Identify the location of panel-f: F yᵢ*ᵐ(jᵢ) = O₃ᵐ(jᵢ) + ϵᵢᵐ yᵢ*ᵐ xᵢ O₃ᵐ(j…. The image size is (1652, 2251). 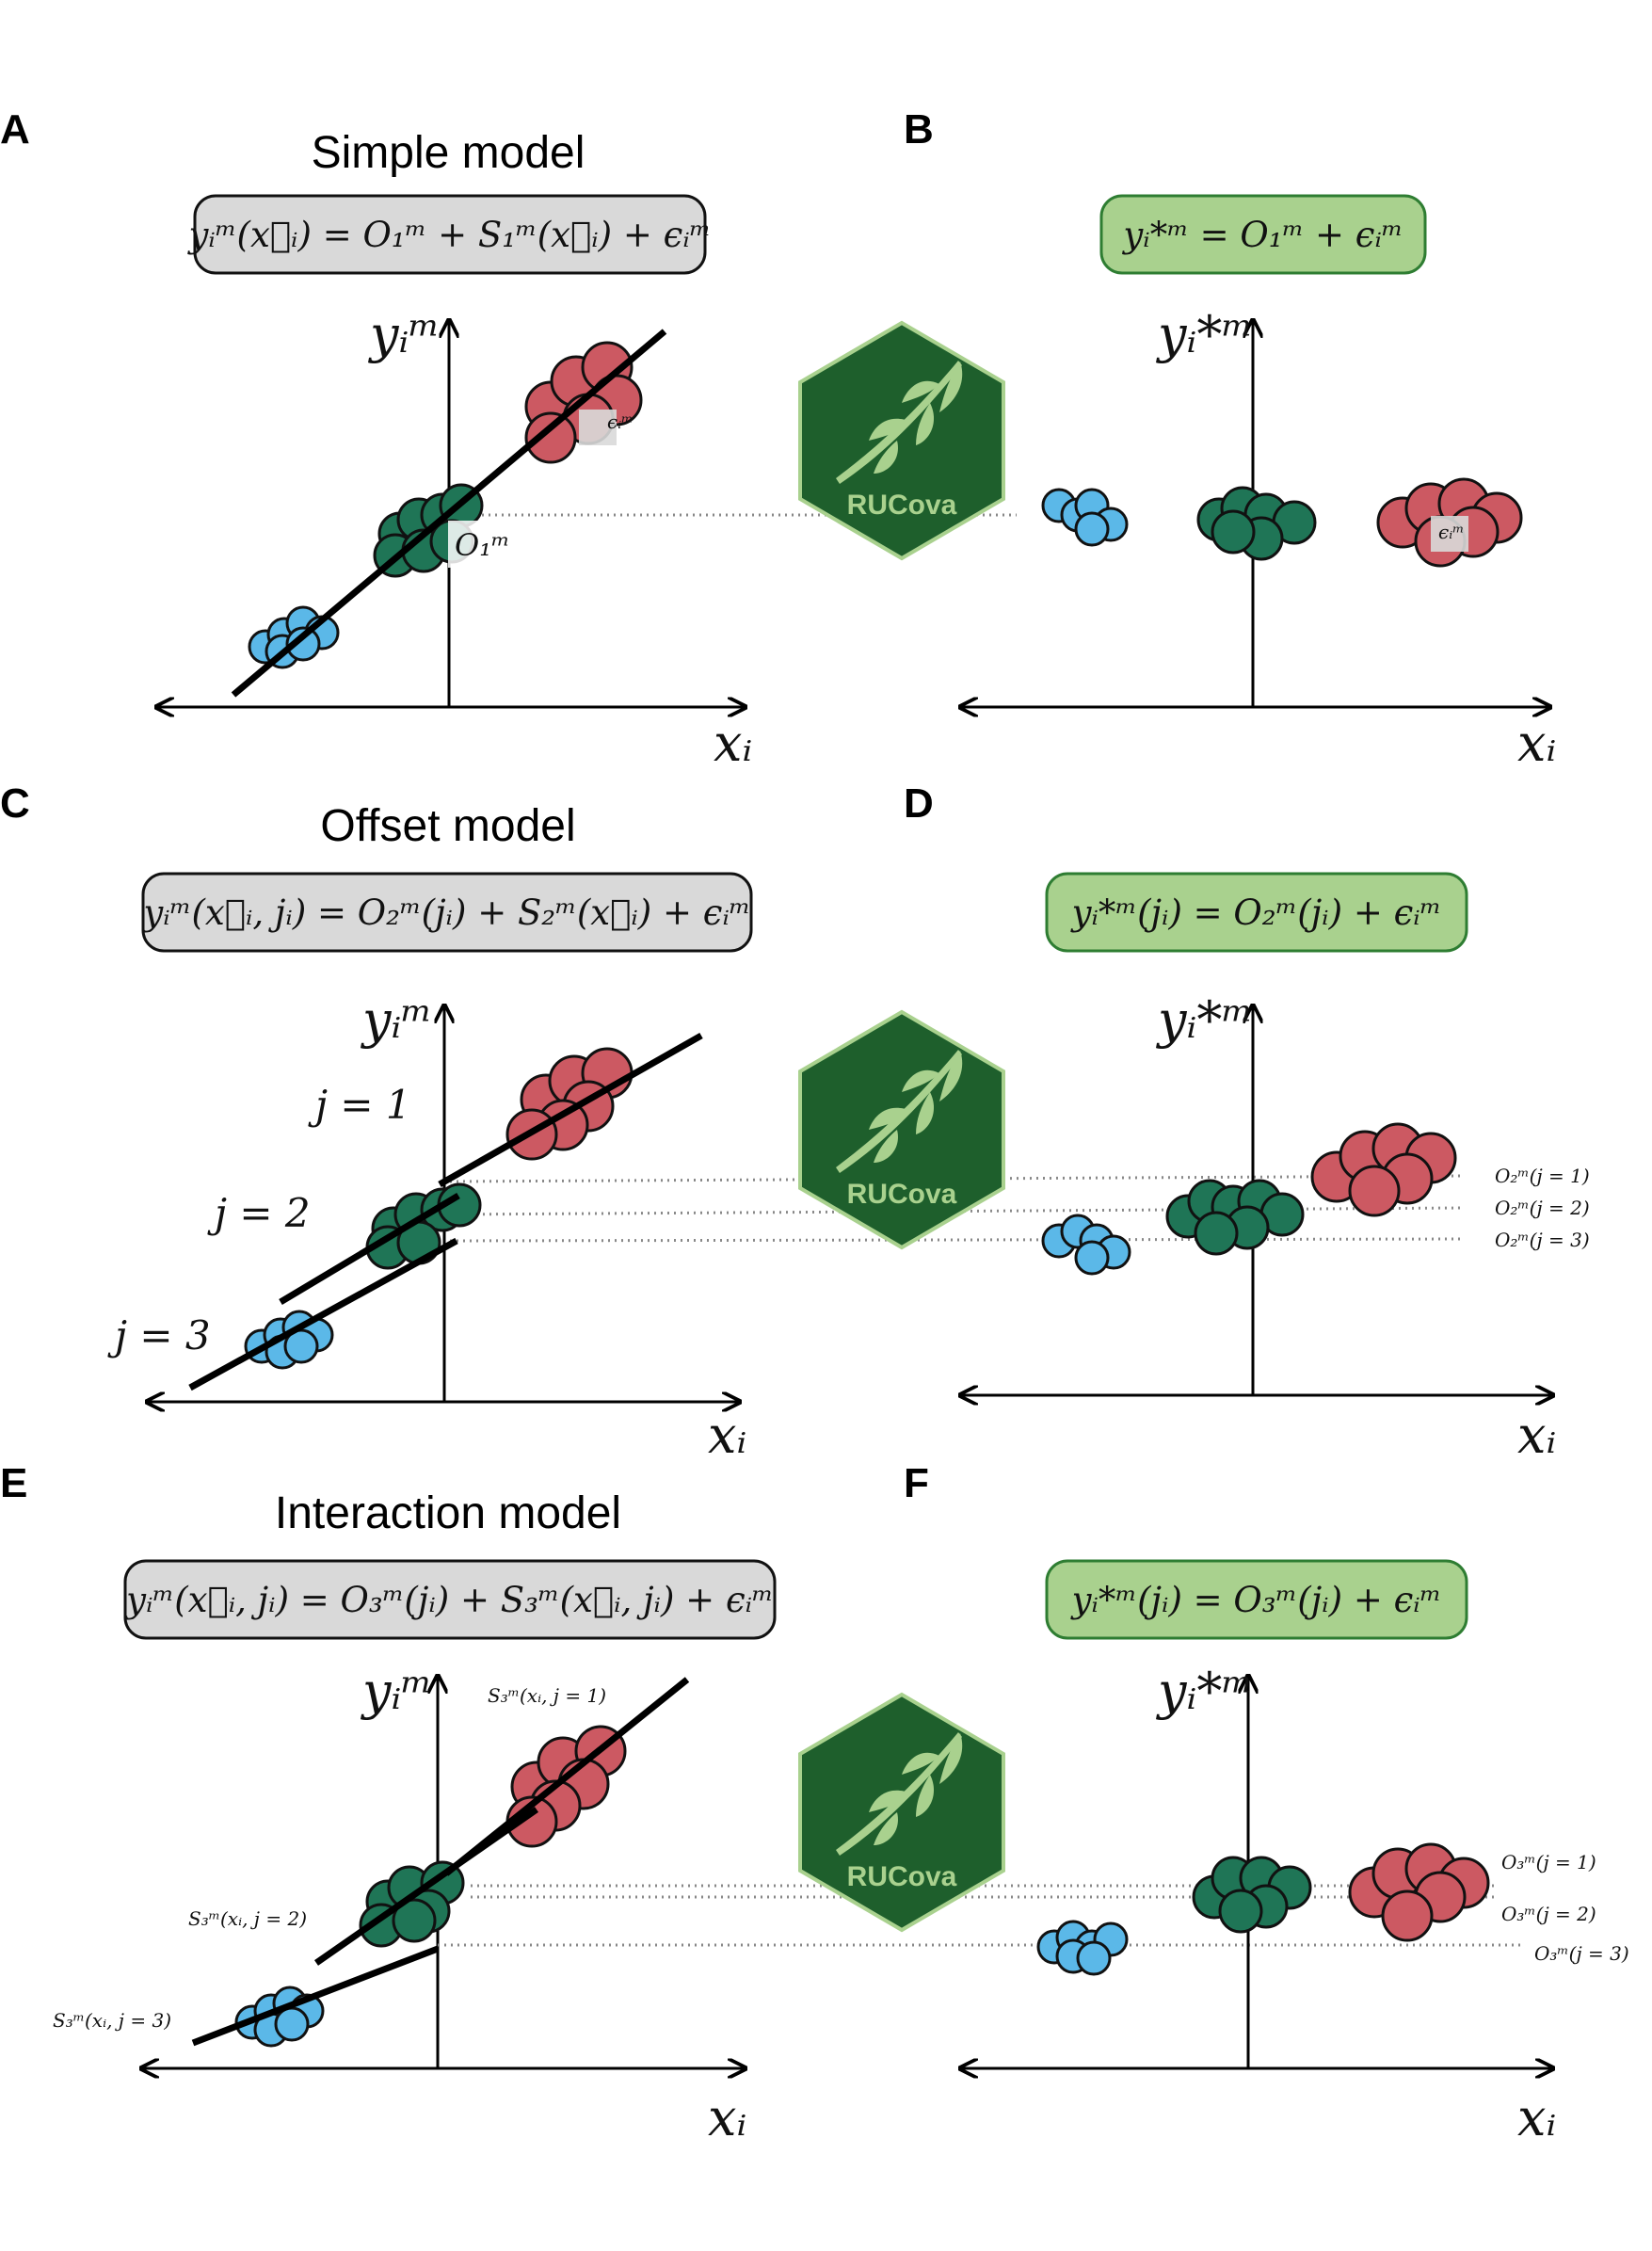
(1266, 1803).